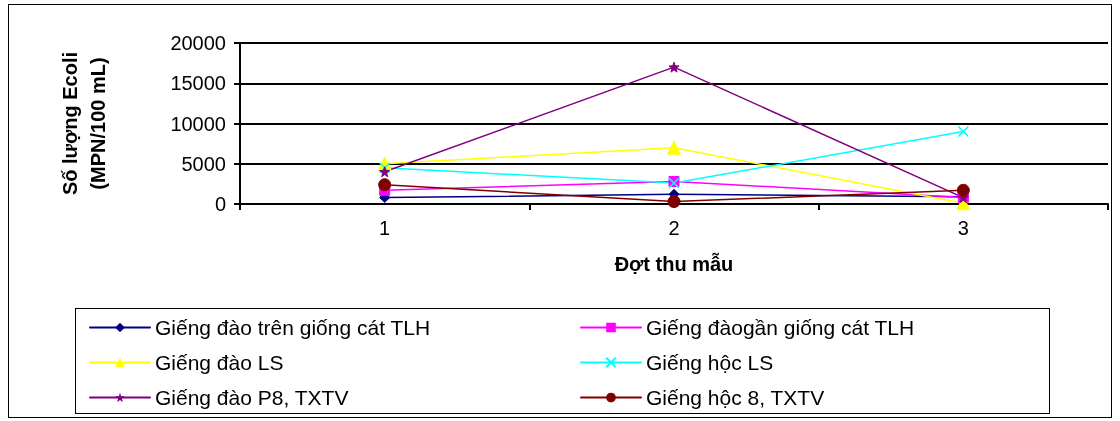  I want to click on y-tick-label: 10000, so click(198, 123).